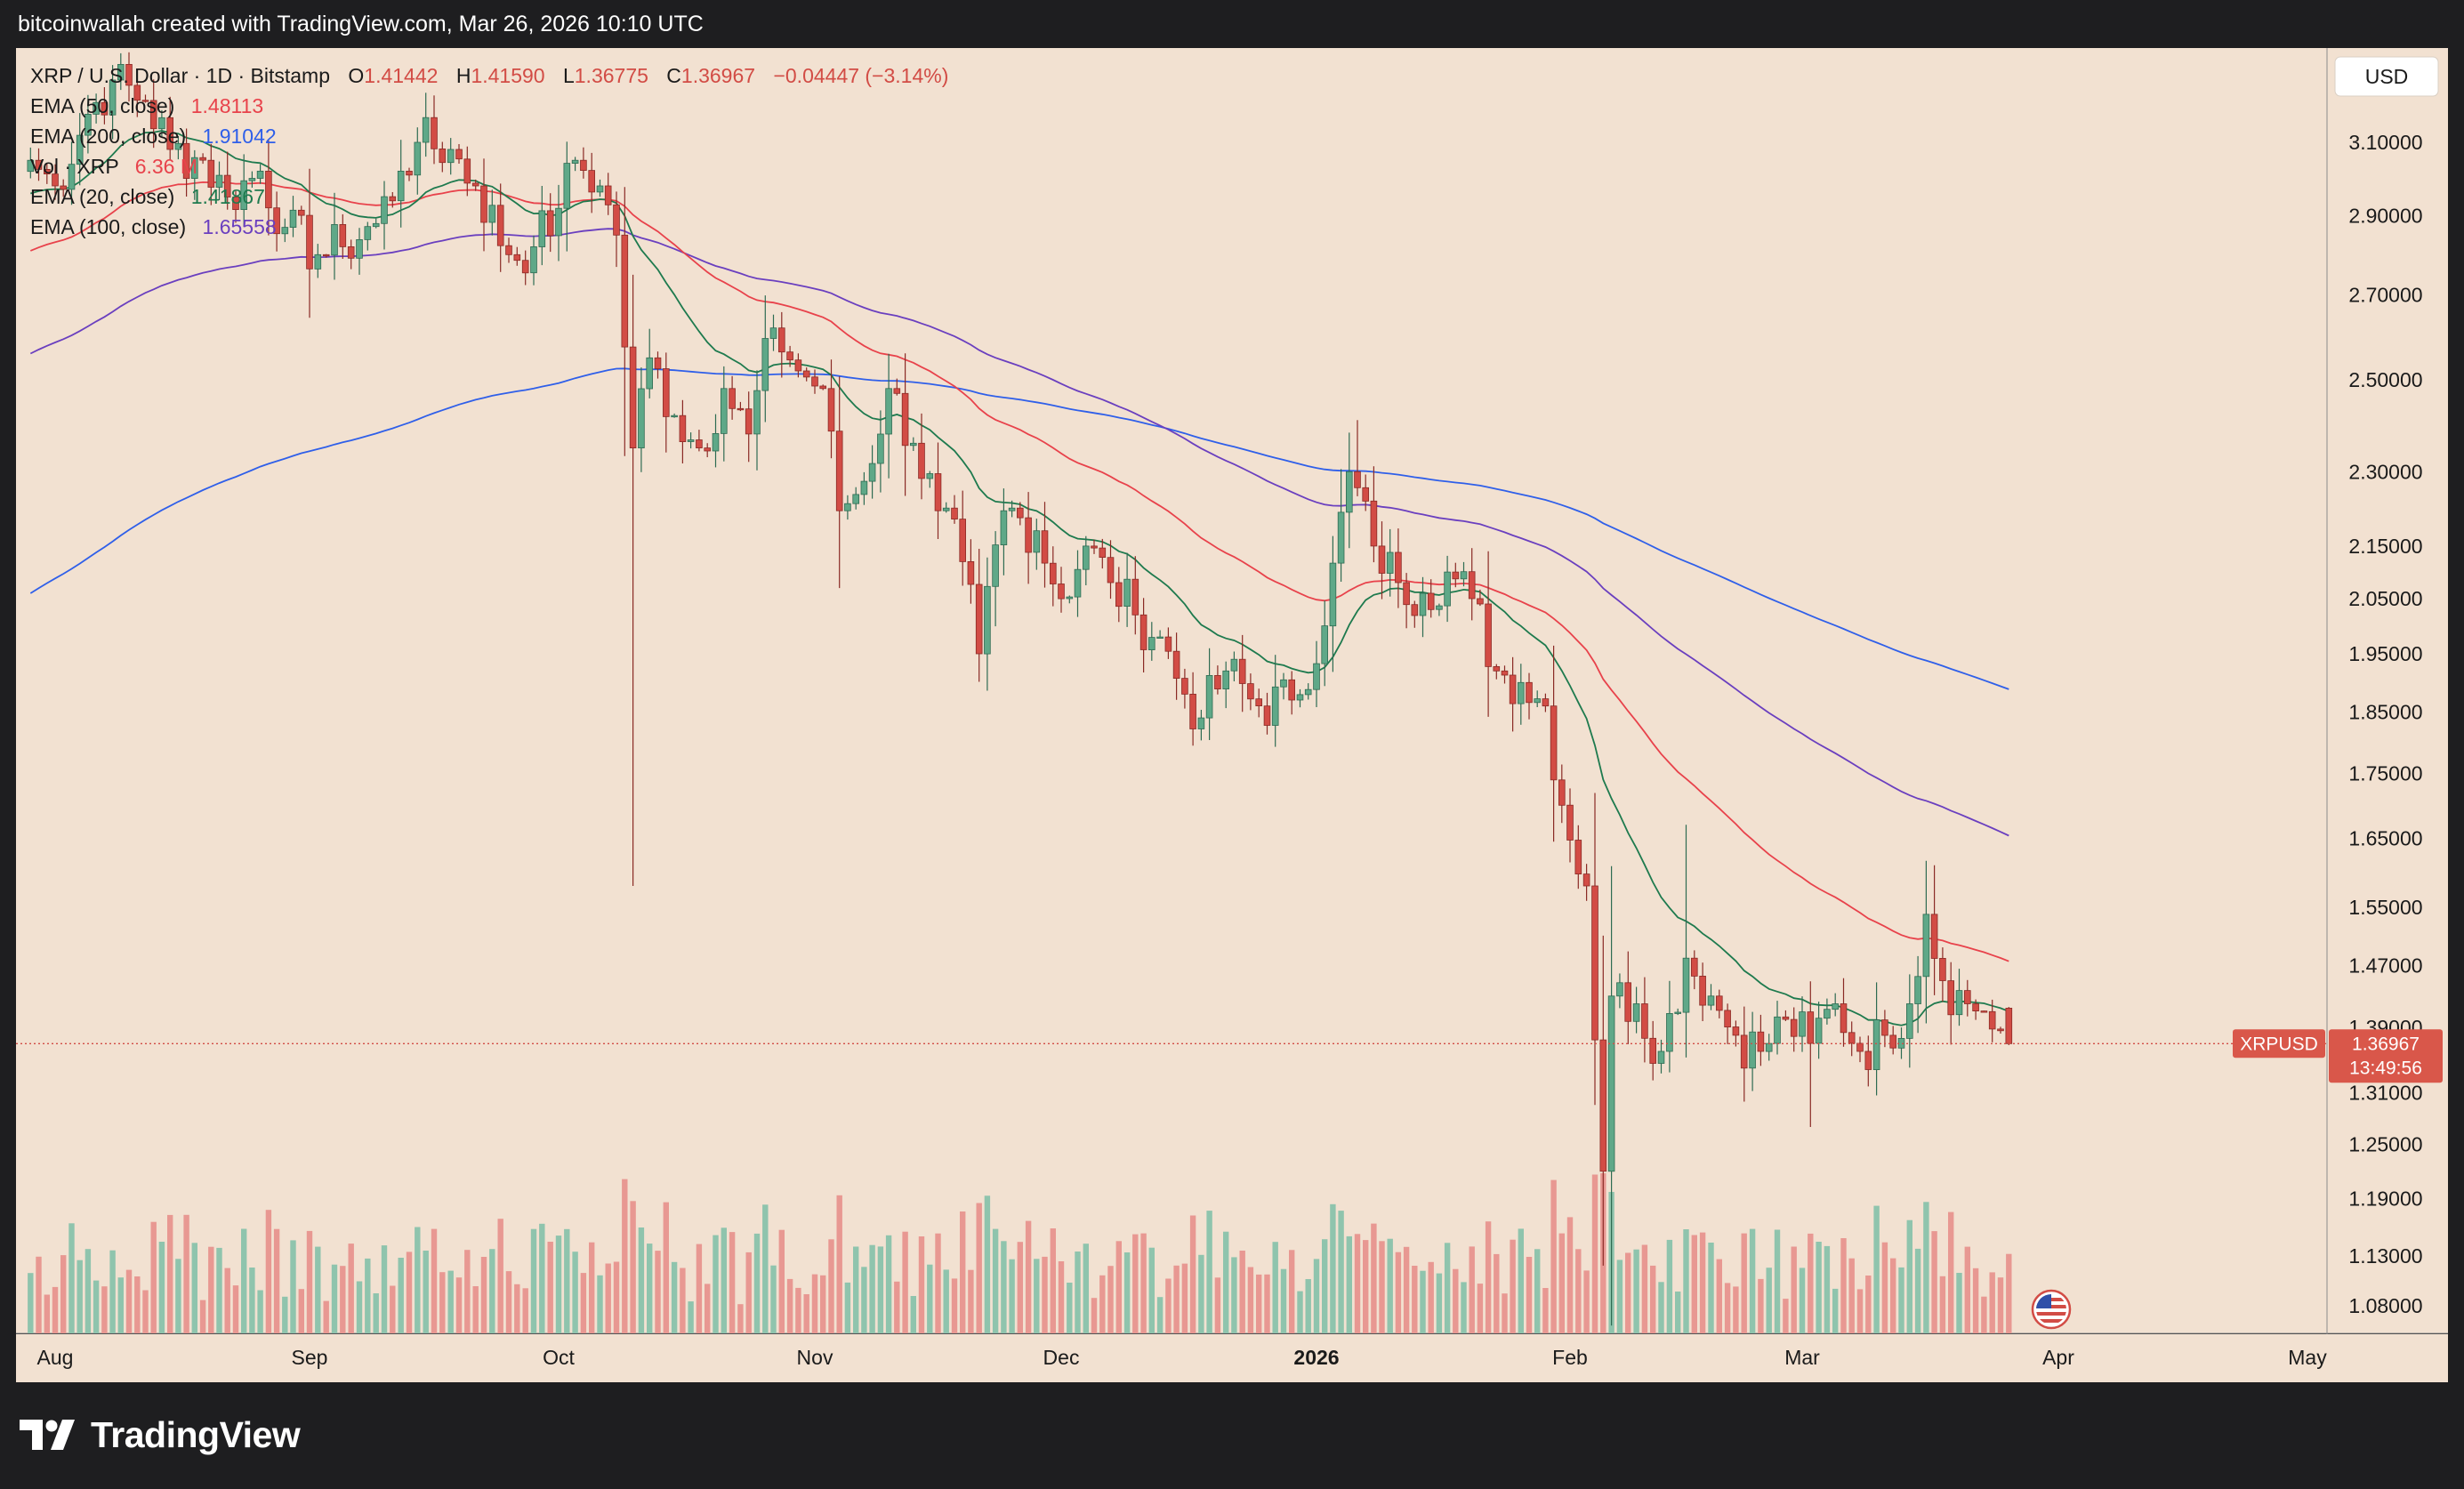 The image size is (2464, 1489). I want to click on legend-indicator: EMA (200, close) 1.91042, so click(154, 136).